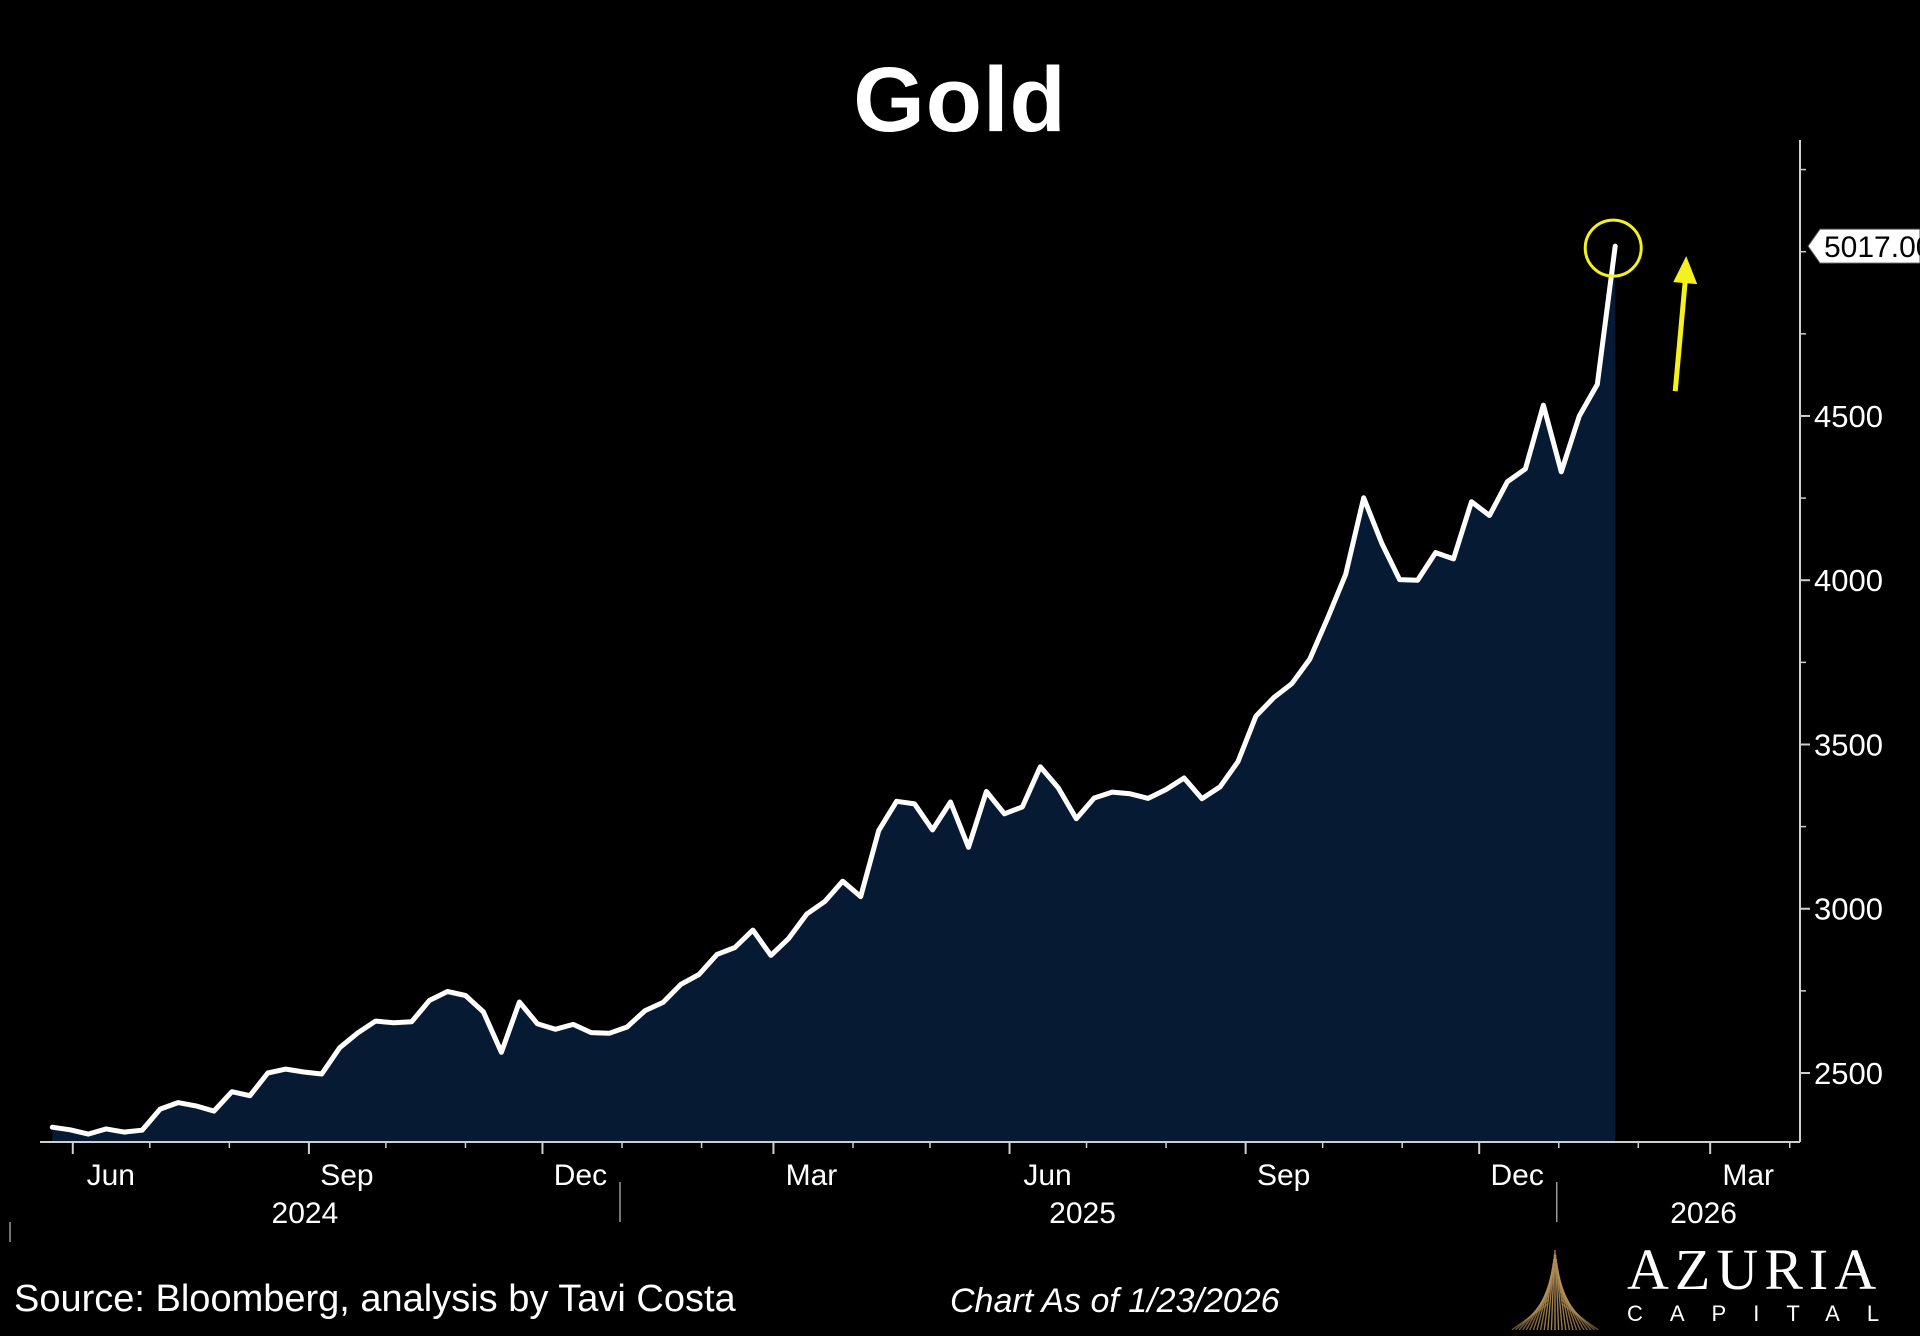 This screenshot has width=1920, height=1336. I want to click on x-year-label: 2026, so click(1703, 1213).